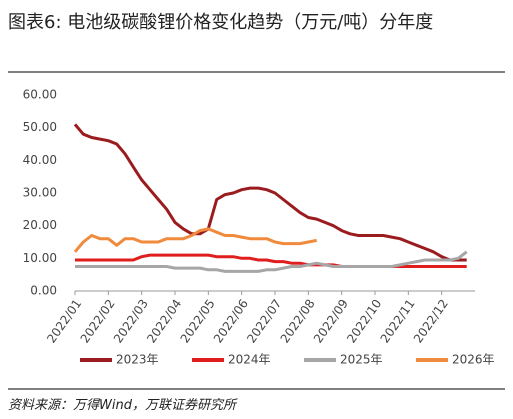 The image size is (513, 419). What do you see at coordinates (40, 160) in the screenshot?
I see `y-tick-label: 40.00` at bounding box center [40, 160].